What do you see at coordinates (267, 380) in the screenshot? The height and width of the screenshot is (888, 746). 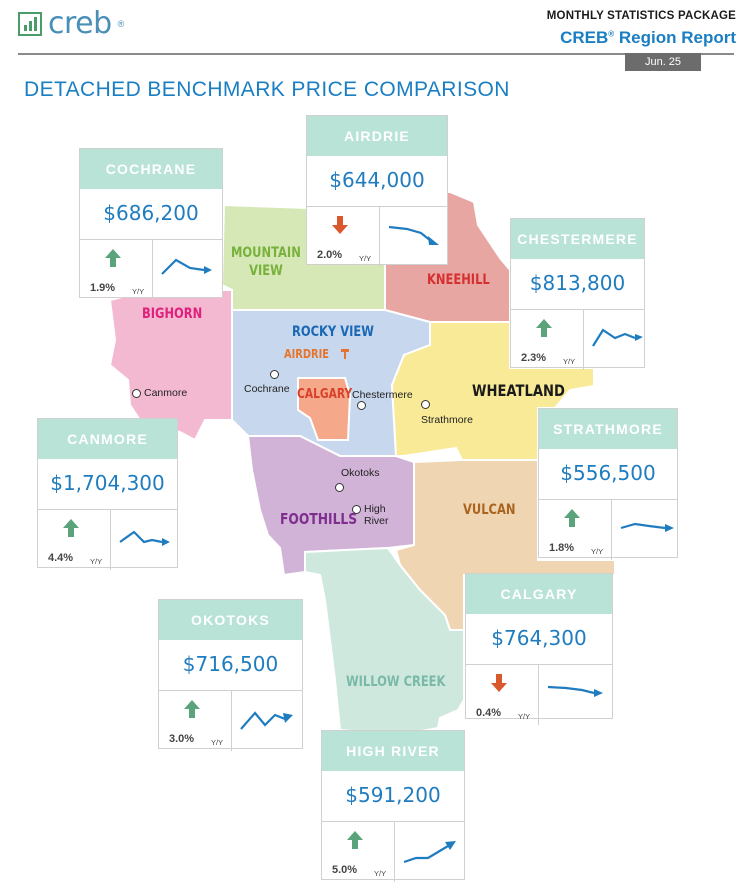 I see `town-cochrane: Cochrane` at bounding box center [267, 380].